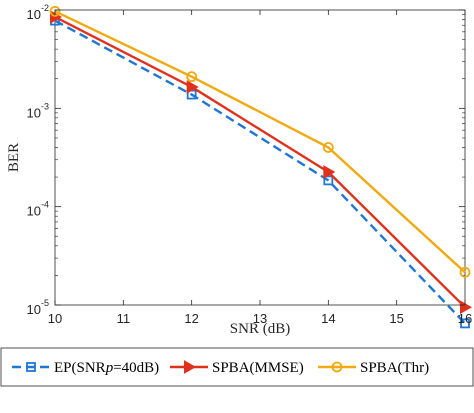  I want to click on legend-label-2: SPBA(MMSE), so click(258, 368).